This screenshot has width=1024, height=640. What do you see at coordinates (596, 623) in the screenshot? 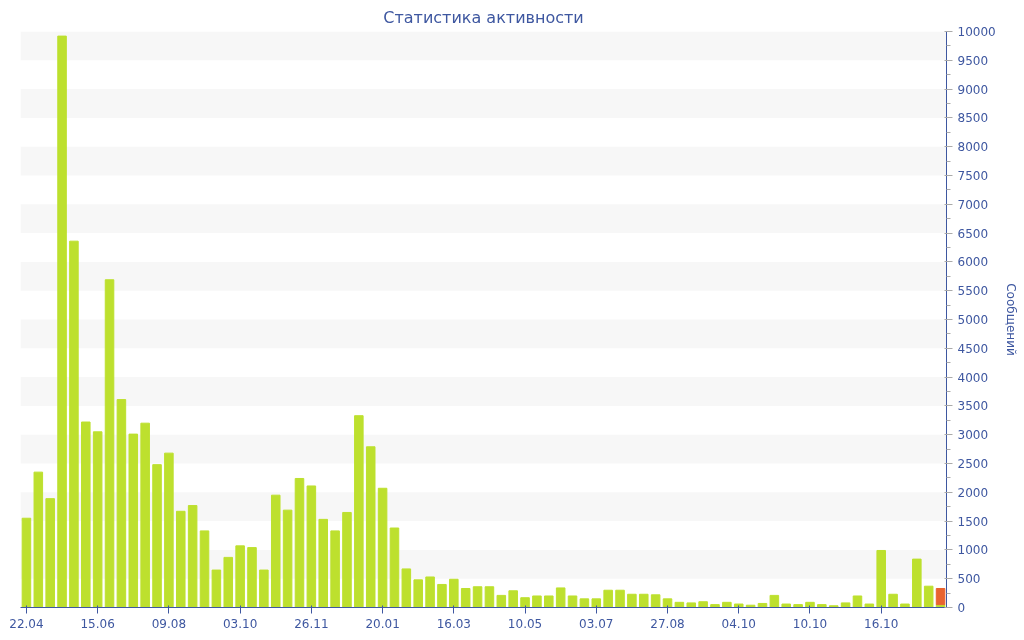
I see `x-tick-label: 03.07` at bounding box center [596, 623].